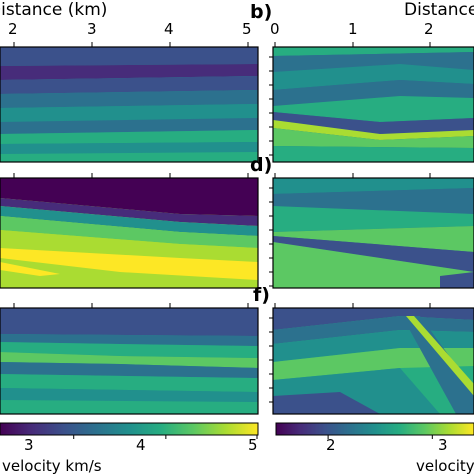  I want to click on x-tick-label-5: 5, so click(247, 29).